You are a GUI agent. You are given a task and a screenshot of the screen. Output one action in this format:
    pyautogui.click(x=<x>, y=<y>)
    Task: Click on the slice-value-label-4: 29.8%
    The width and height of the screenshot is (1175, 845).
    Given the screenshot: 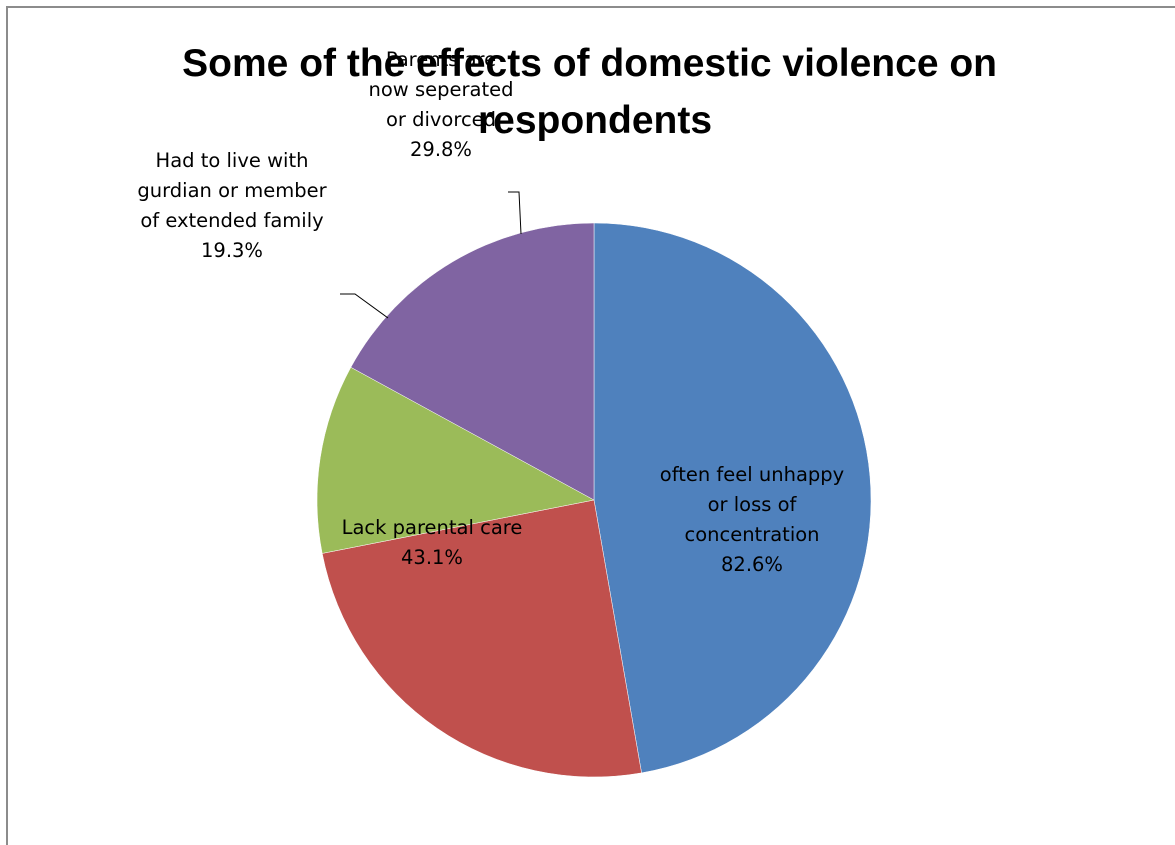 What is the action you would take?
    pyautogui.click(x=441, y=149)
    